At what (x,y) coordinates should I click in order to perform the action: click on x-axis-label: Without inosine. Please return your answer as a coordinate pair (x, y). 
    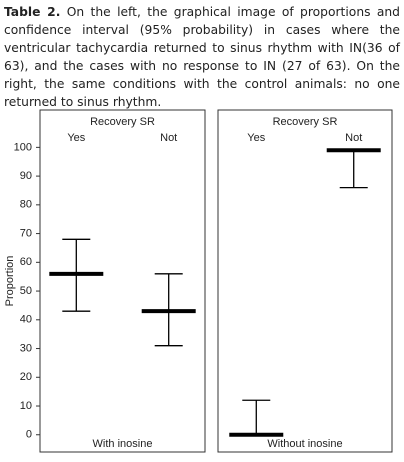
    Looking at the image, I should click on (304, 444).